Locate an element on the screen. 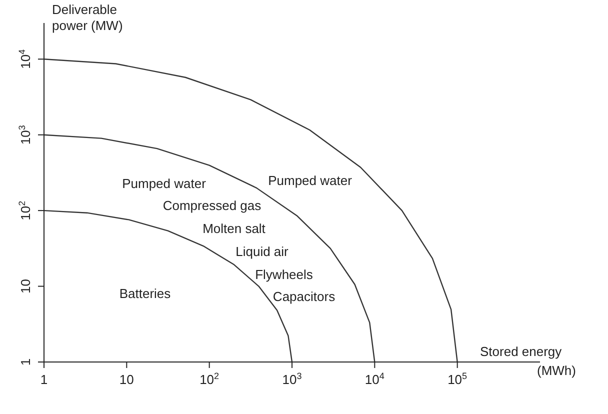 The height and width of the screenshot is (414, 608). x-tick-label: 10$^{2}$ is located at coordinates (210, 379).